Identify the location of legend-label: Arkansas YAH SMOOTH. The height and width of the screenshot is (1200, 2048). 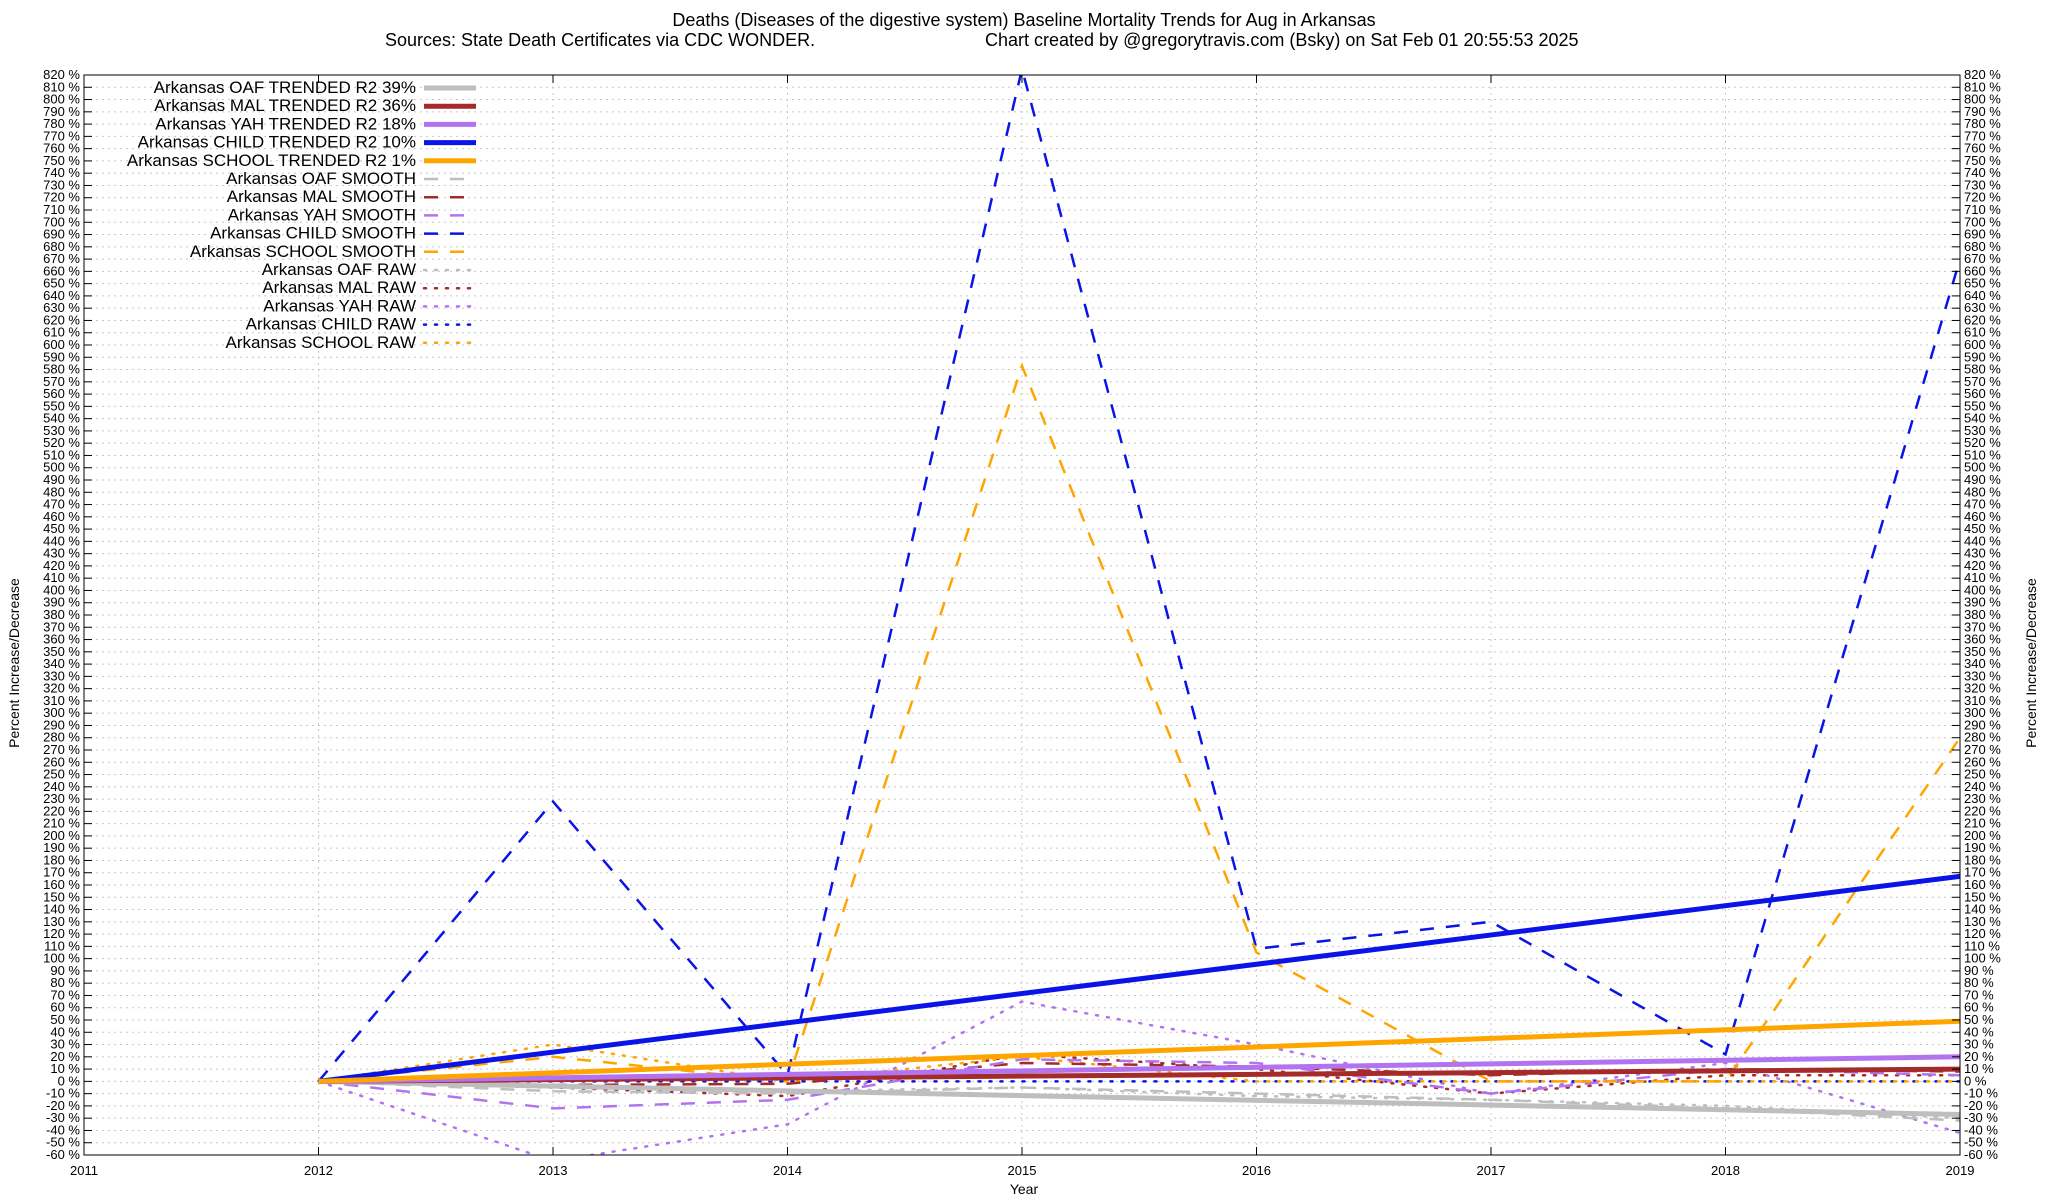
(322, 214).